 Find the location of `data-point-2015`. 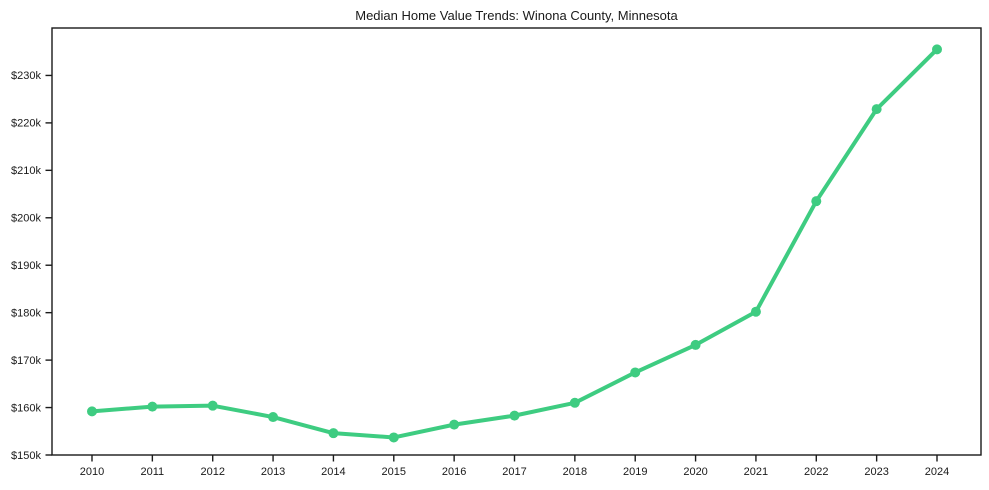

data-point-2015 is located at coordinates (393, 437).